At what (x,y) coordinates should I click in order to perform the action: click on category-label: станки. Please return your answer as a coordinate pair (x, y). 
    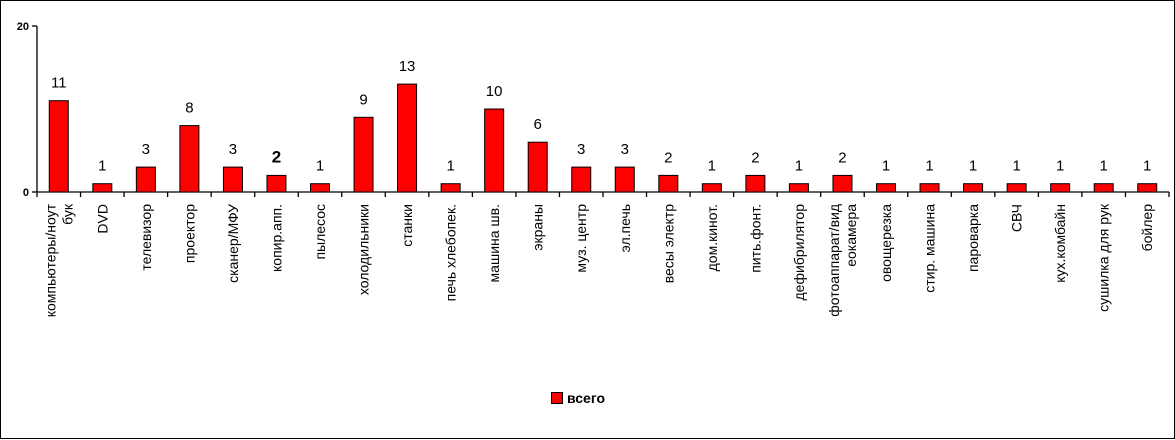
    Looking at the image, I should click on (407, 225).